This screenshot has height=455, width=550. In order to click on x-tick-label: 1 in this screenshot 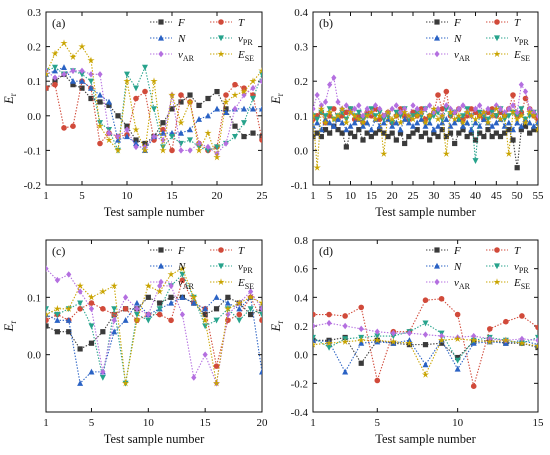, I will do `click(313, 423)`.